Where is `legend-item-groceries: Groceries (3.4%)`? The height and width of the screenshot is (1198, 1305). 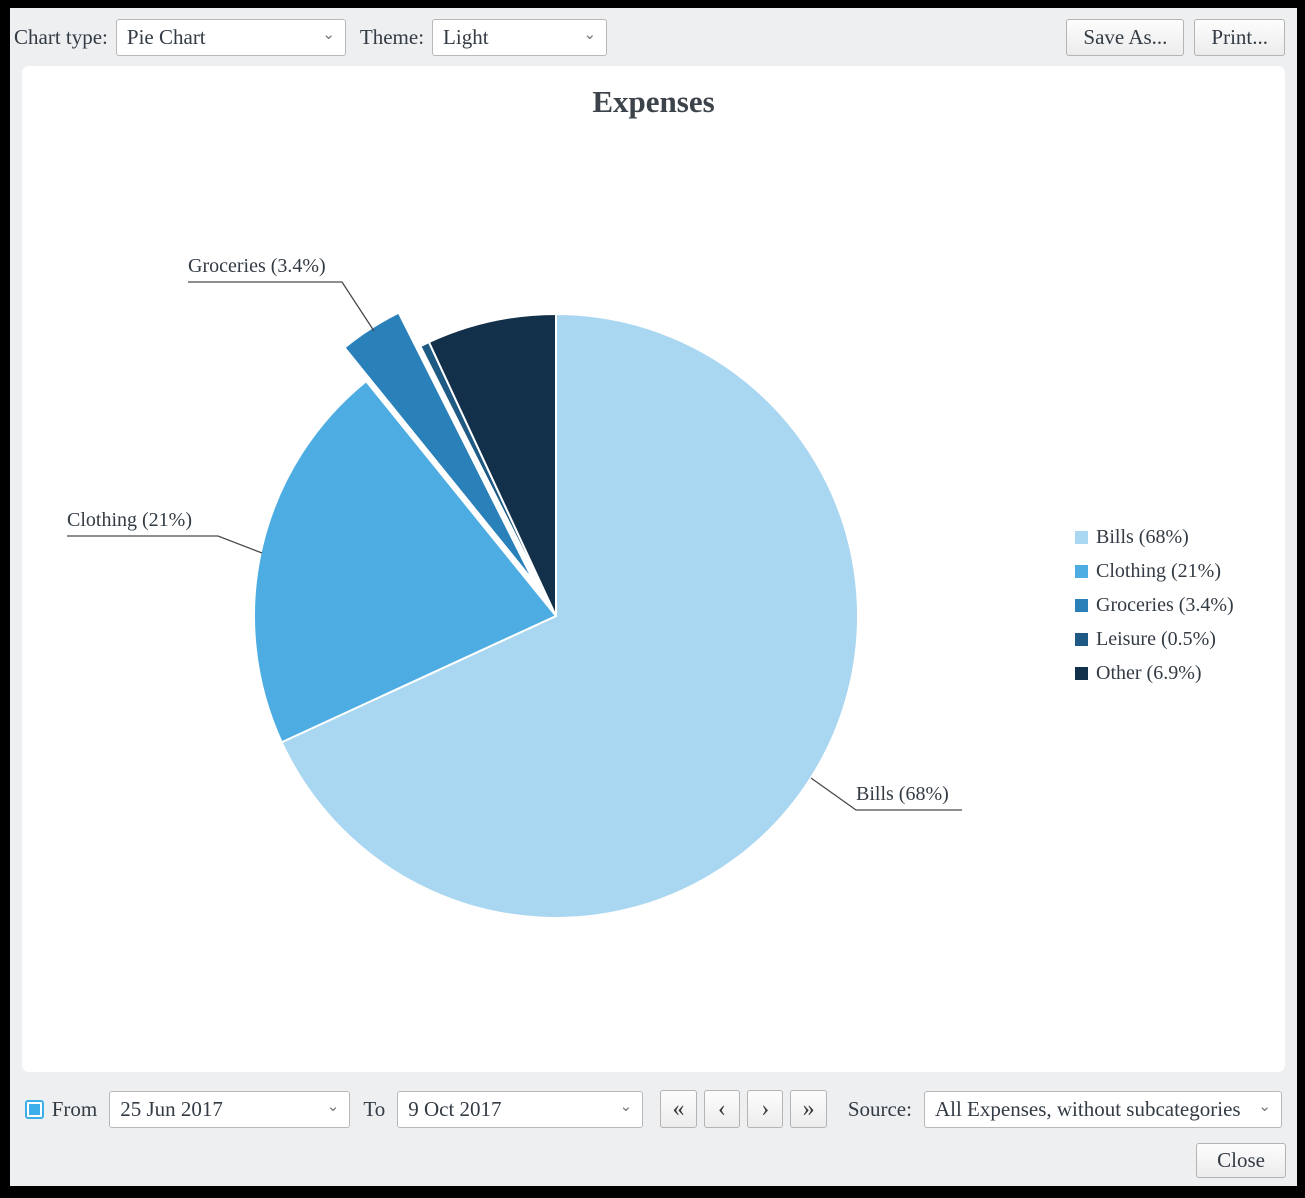 legend-item-groceries: Groceries (3.4%) is located at coordinates (1154, 605).